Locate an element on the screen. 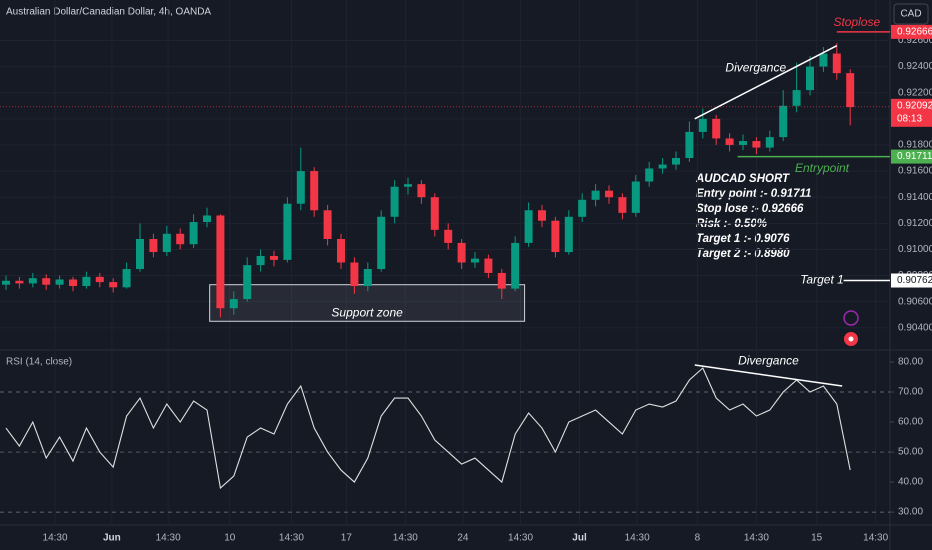 Image resolution: width=932 pixels, height=550 pixels. note: Stop lose :- 0.92666 is located at coordinates (750, 209).